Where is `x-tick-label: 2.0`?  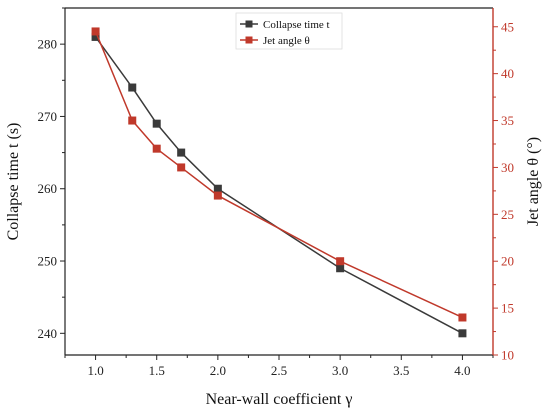 x-tick-label: 2.0 is located at coordinates (218, 370).